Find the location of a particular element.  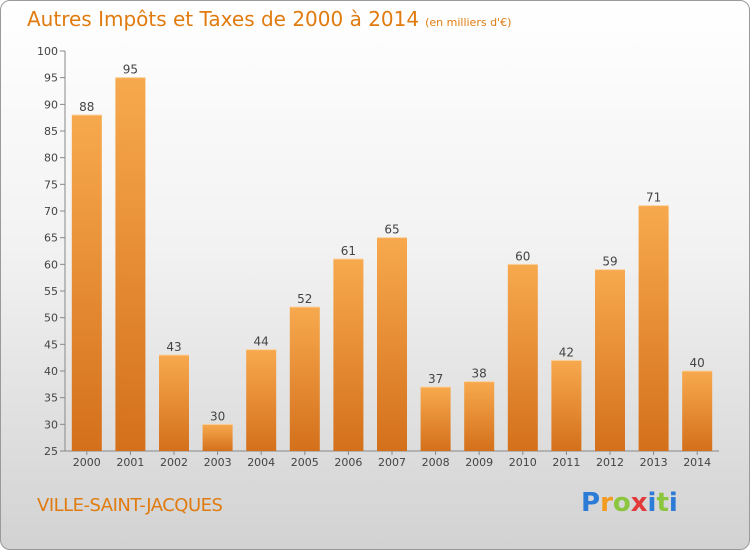

x-tick-label: 2001 is located at coordinates (130, 462).